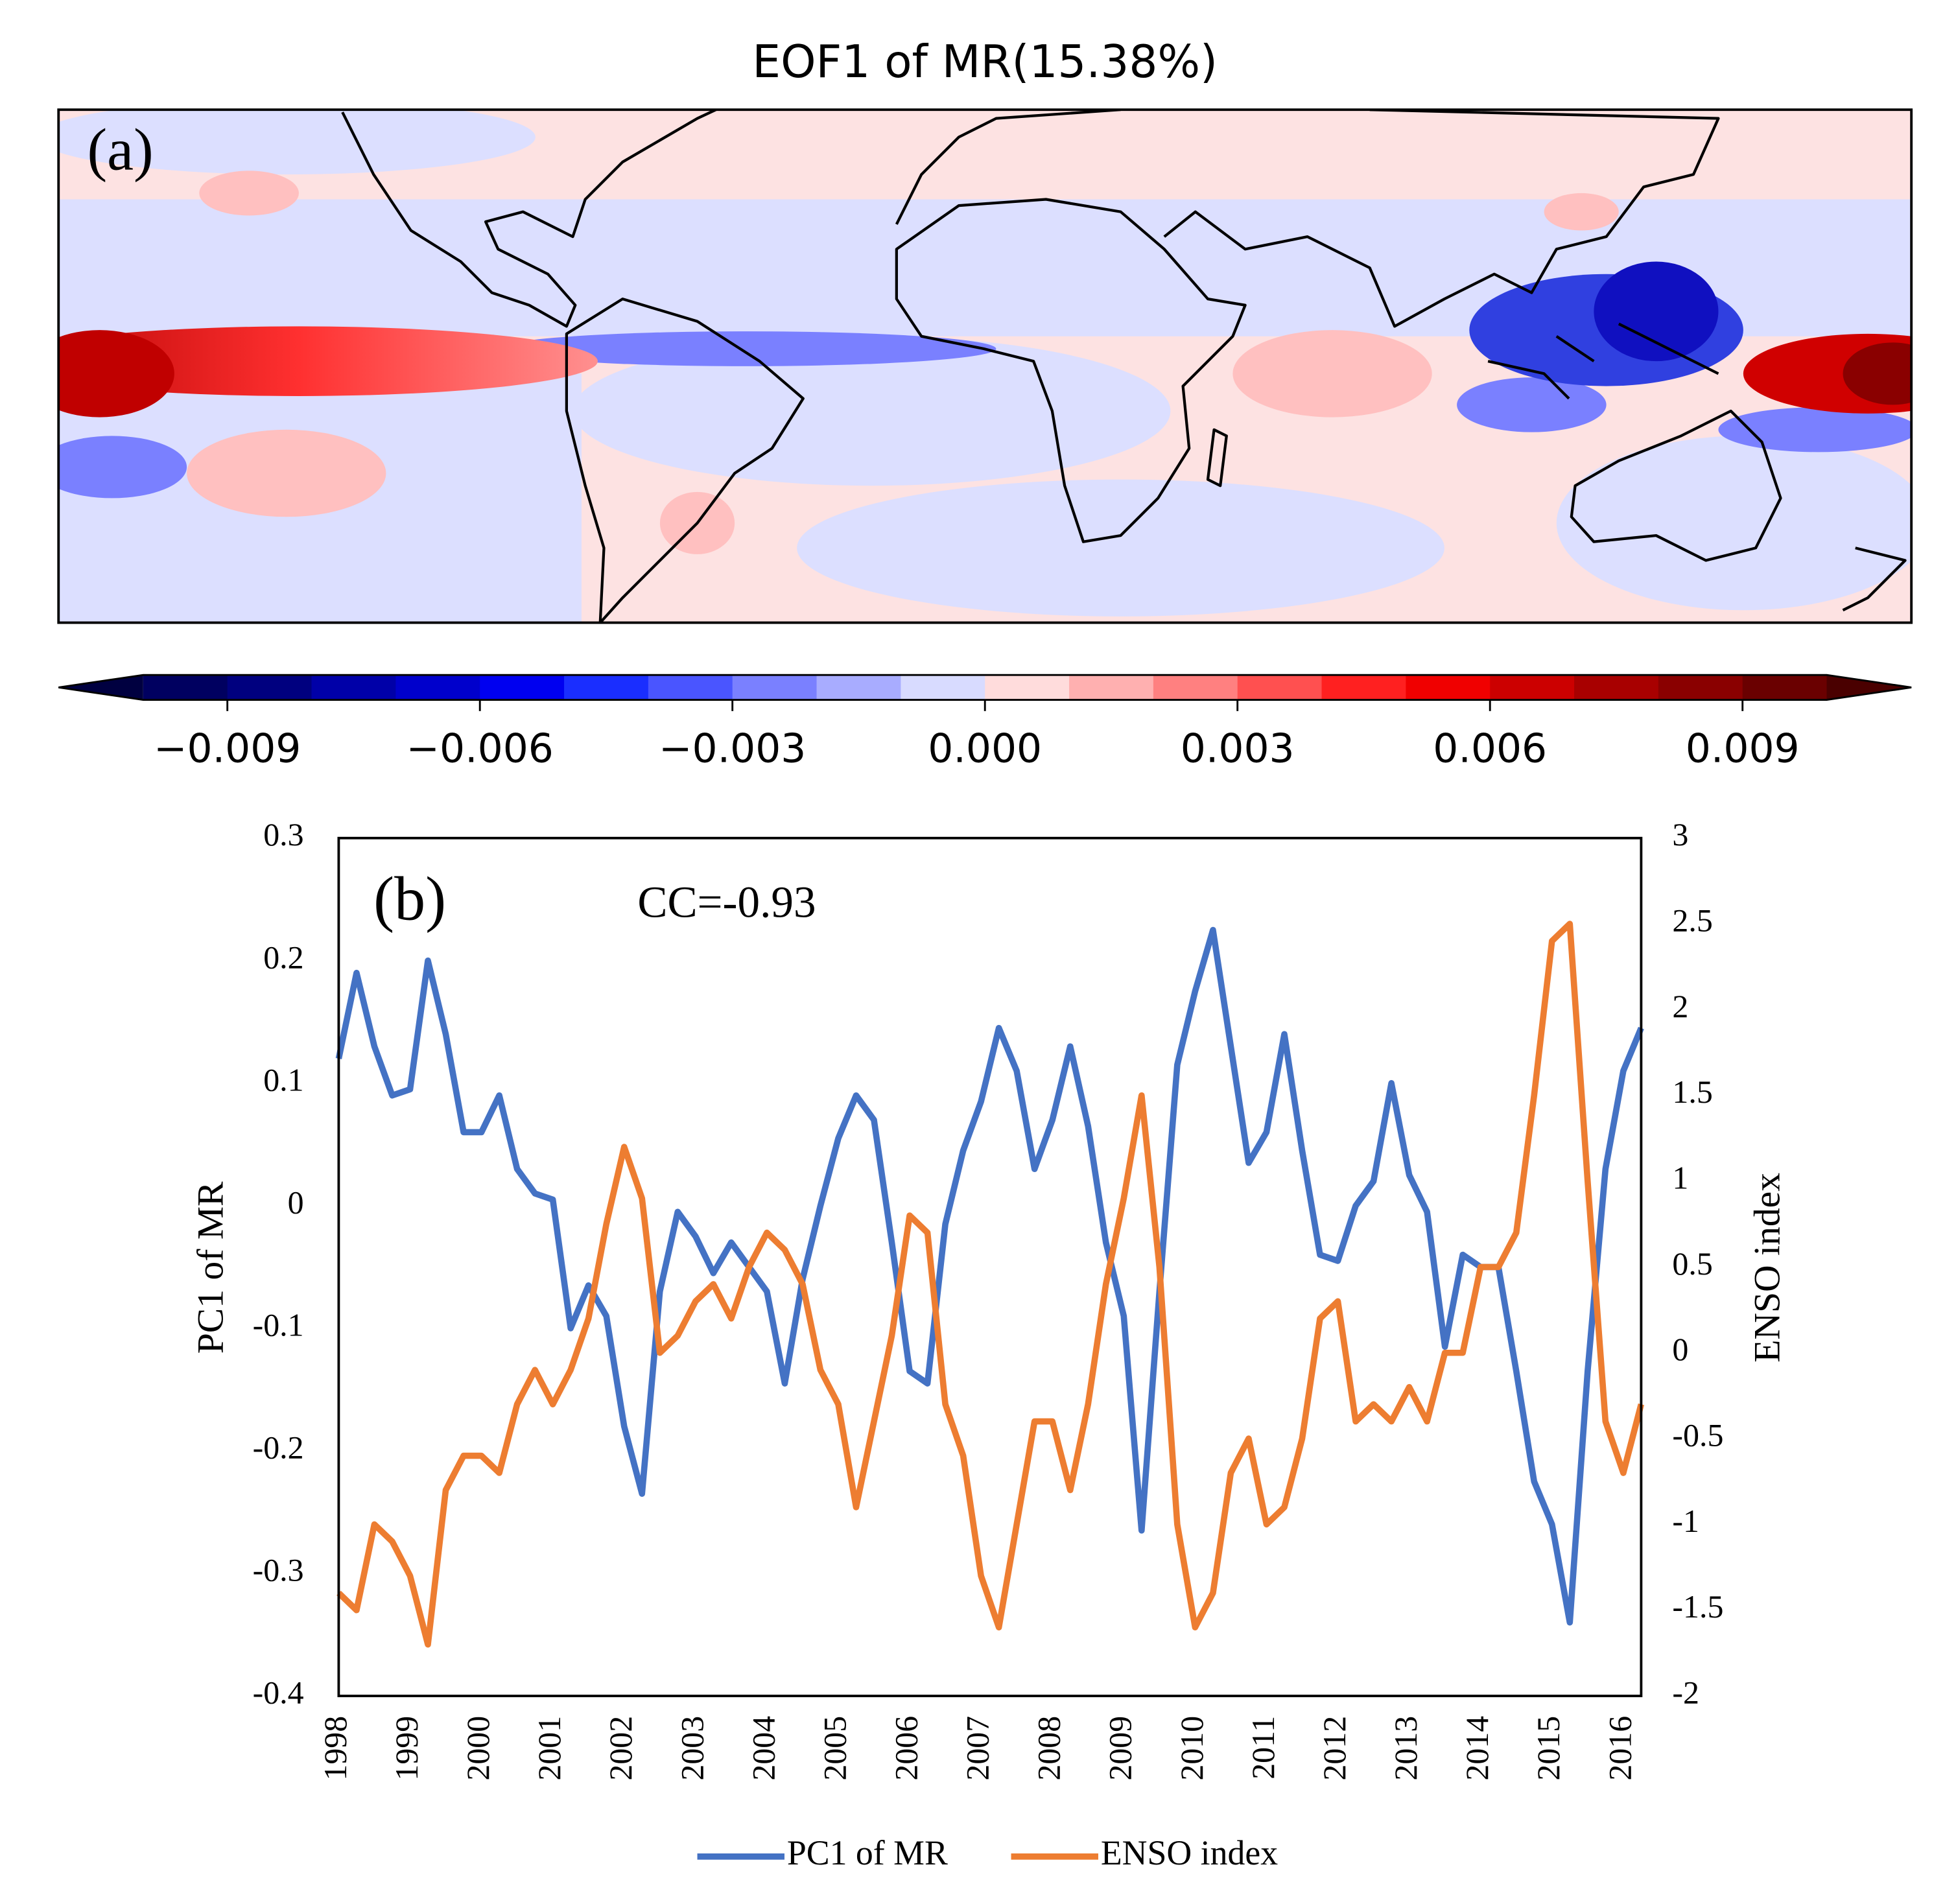 The height and width of the screenshot is (1904, 1945). I want to click on x-tick-label: 2008, so click(1049, 1749).